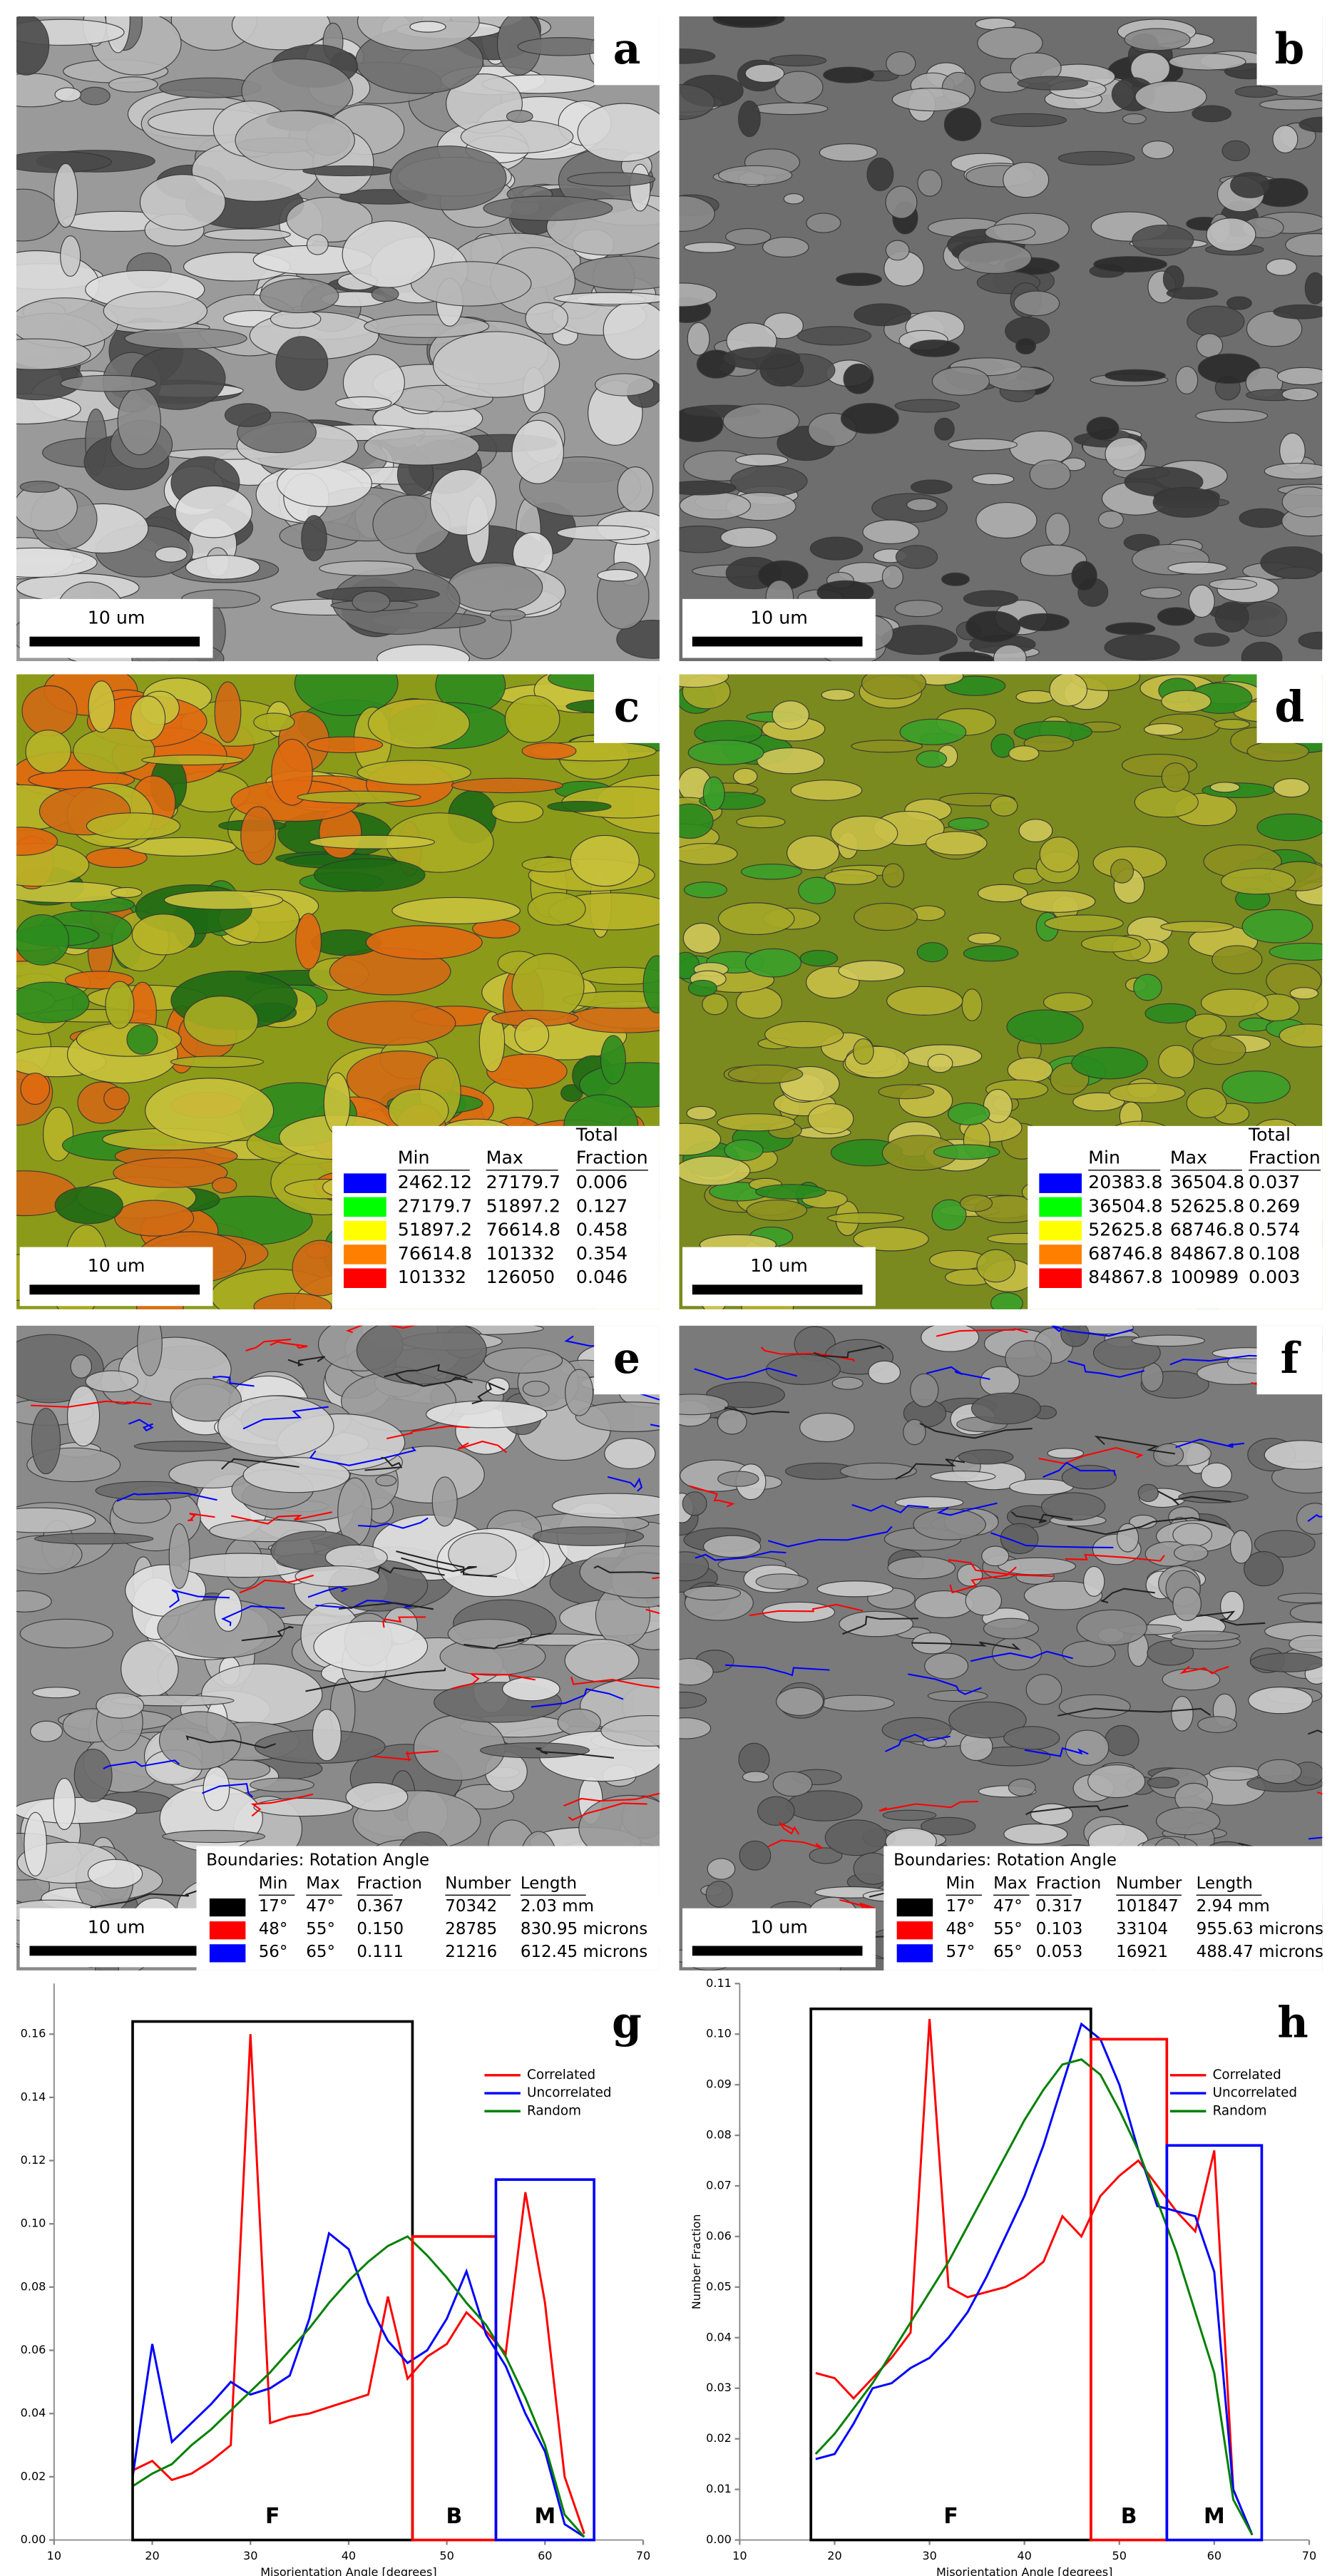 The height and width of the screenshot is (2576, 1342). I want to click on x-tick-label: 60, so click(545, 2555).